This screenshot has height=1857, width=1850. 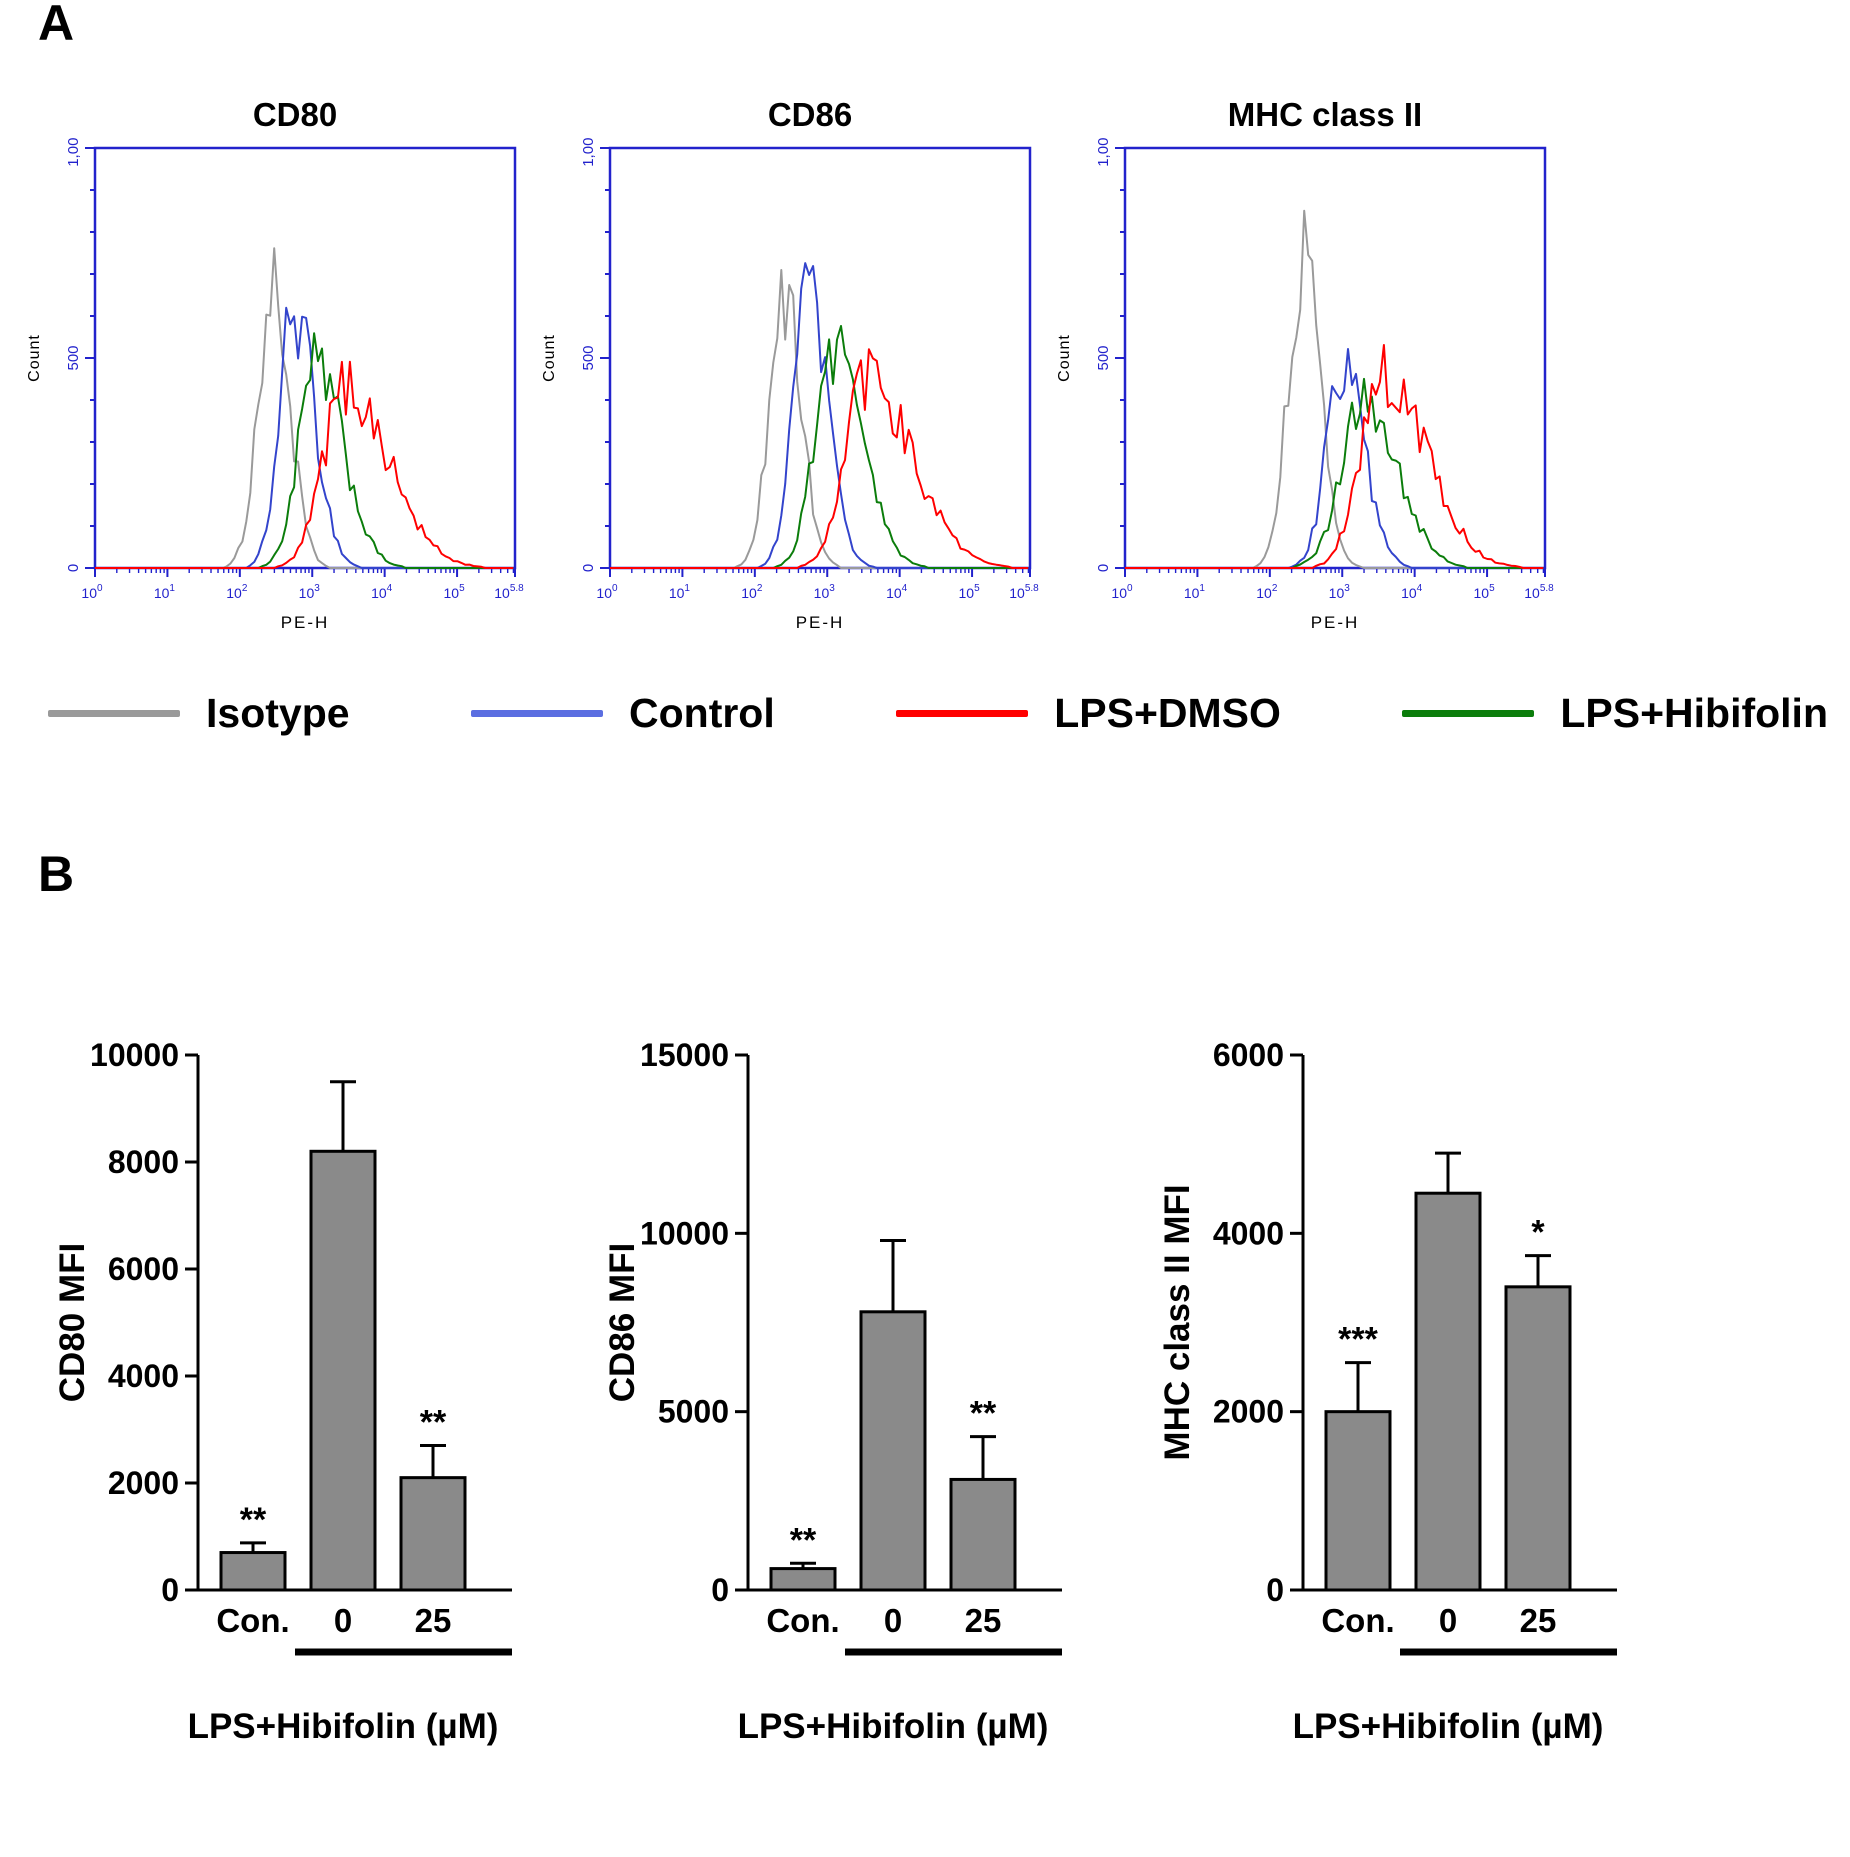 I want to click on legend-item-control: Control, so click(x=623, y=713).